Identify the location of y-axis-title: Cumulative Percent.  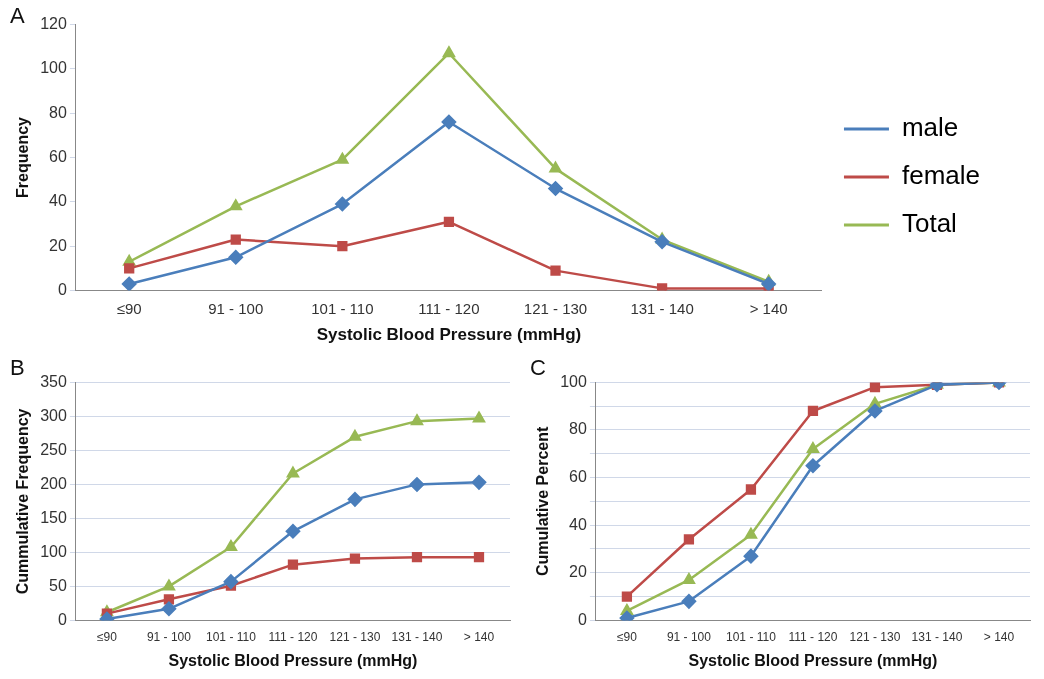
(543, 501).